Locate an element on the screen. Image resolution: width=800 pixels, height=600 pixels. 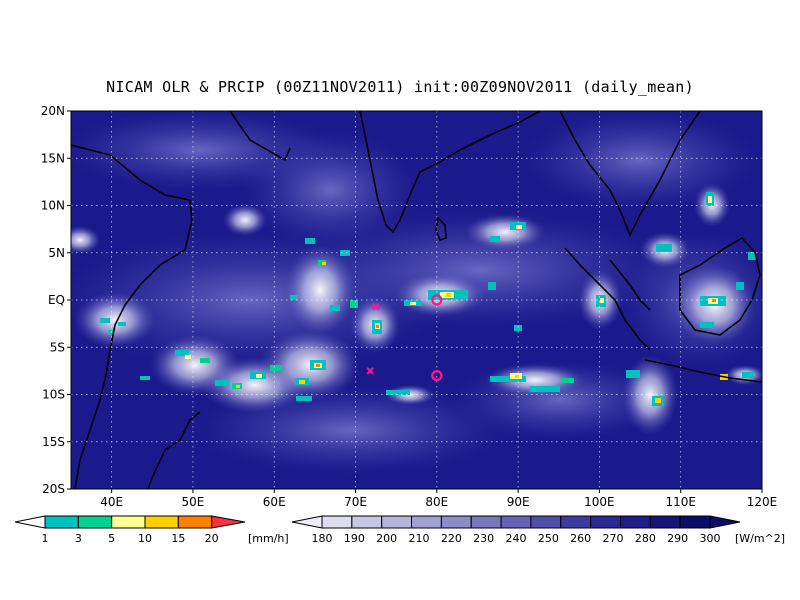
olr-cb-label: 220 is located at coordinates (451, 538).